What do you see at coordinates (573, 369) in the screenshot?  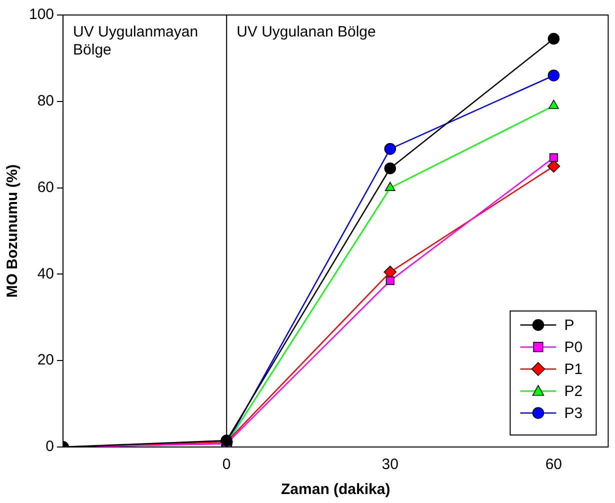 I see `legend-label: P1` at bounding box center [573, 369].